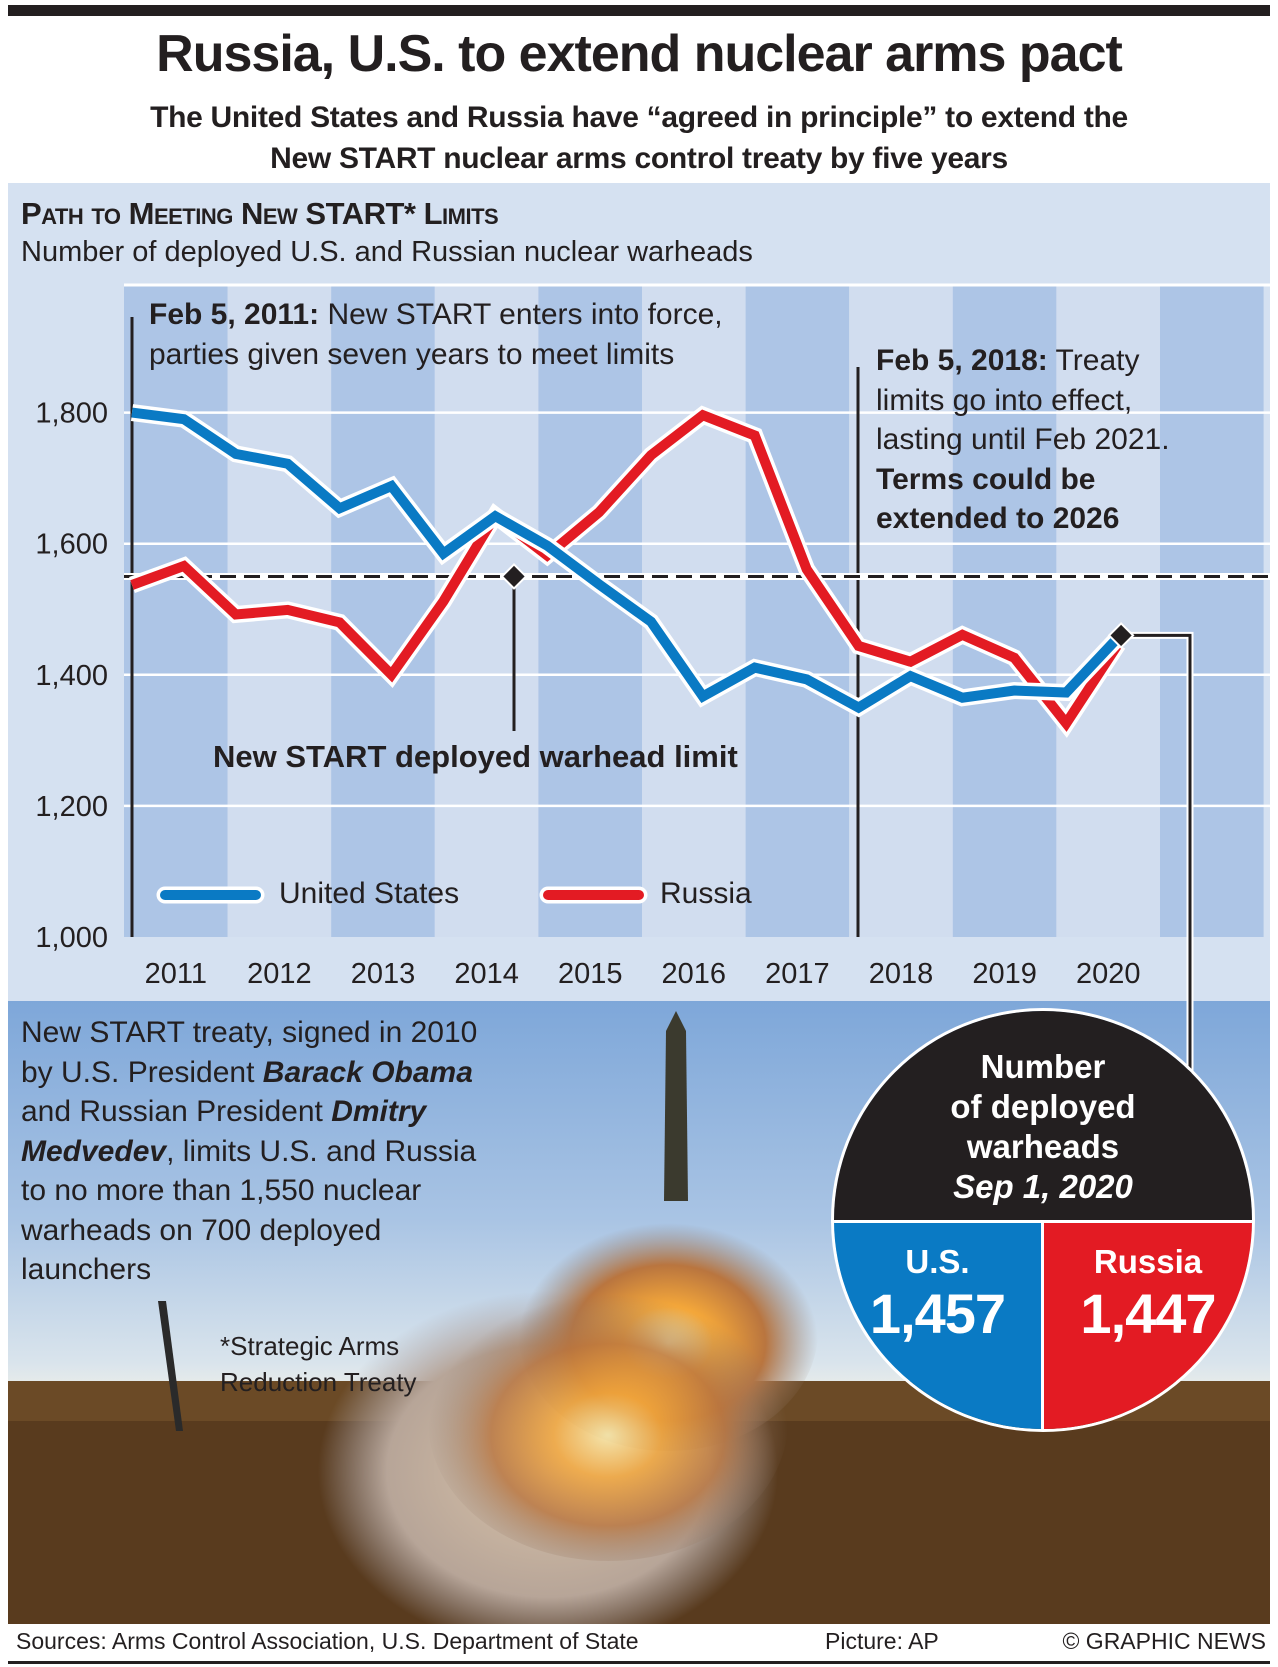 This screenshot has width=1278, height=1667. What do you see at coordinates (142, 1072) in the screenshot?
I see `desc-text: by U.S. President` at bounding box center [142, 1072].